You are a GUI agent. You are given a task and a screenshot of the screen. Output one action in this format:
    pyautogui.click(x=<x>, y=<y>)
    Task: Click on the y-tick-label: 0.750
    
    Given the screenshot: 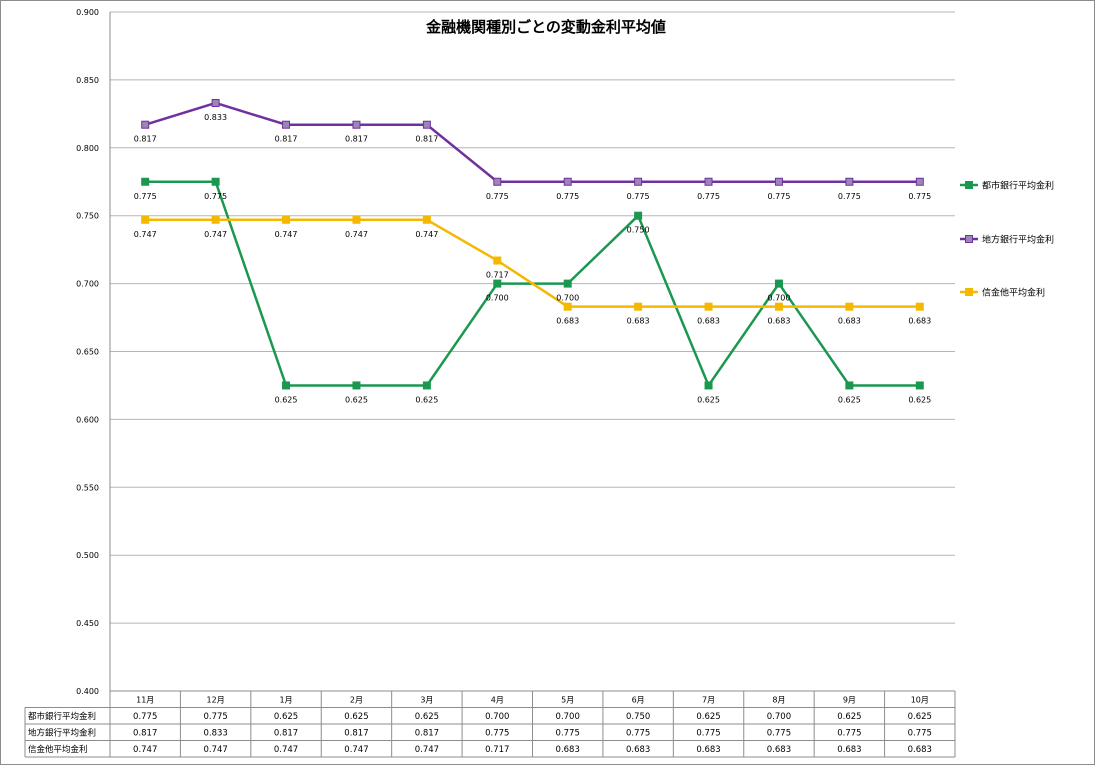 What is the action you would take?
    pyautogui.click(x=87, y=216)
    